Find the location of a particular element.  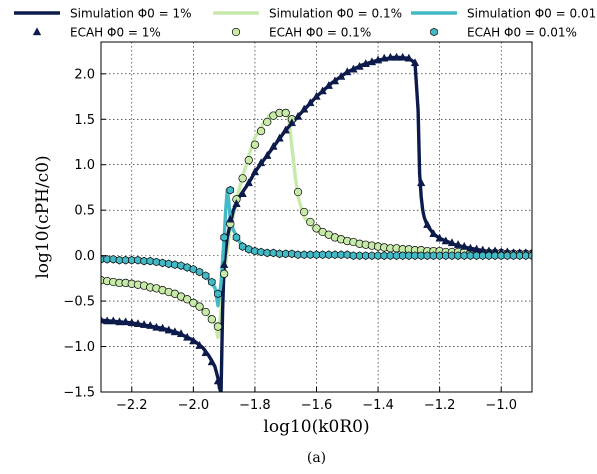

legend-label: Simulation Φ0 = 0.01% is located at coordinates (532, 14).